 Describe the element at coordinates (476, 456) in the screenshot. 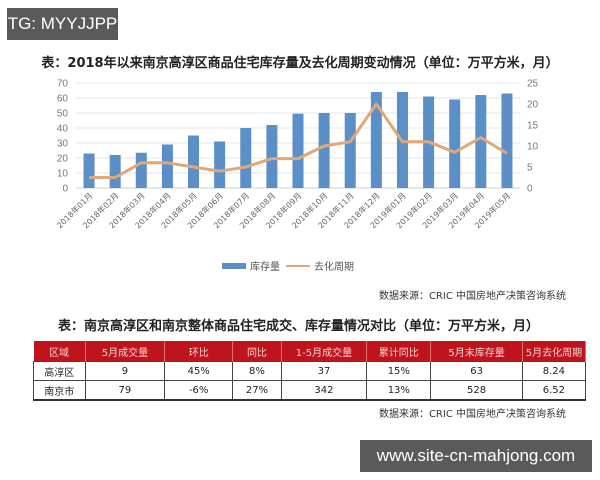

I see `watermark-bottom: www.site-cn-mahjong.com` at that location.